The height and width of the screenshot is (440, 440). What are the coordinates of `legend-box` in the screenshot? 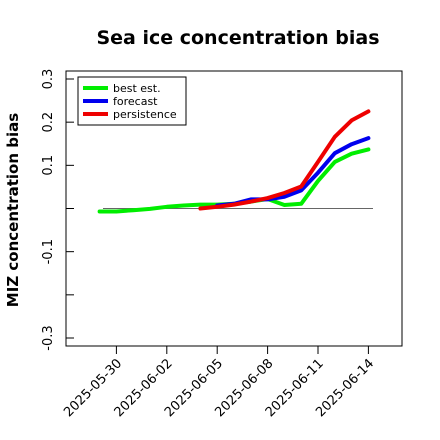 It's located at (132, 101).